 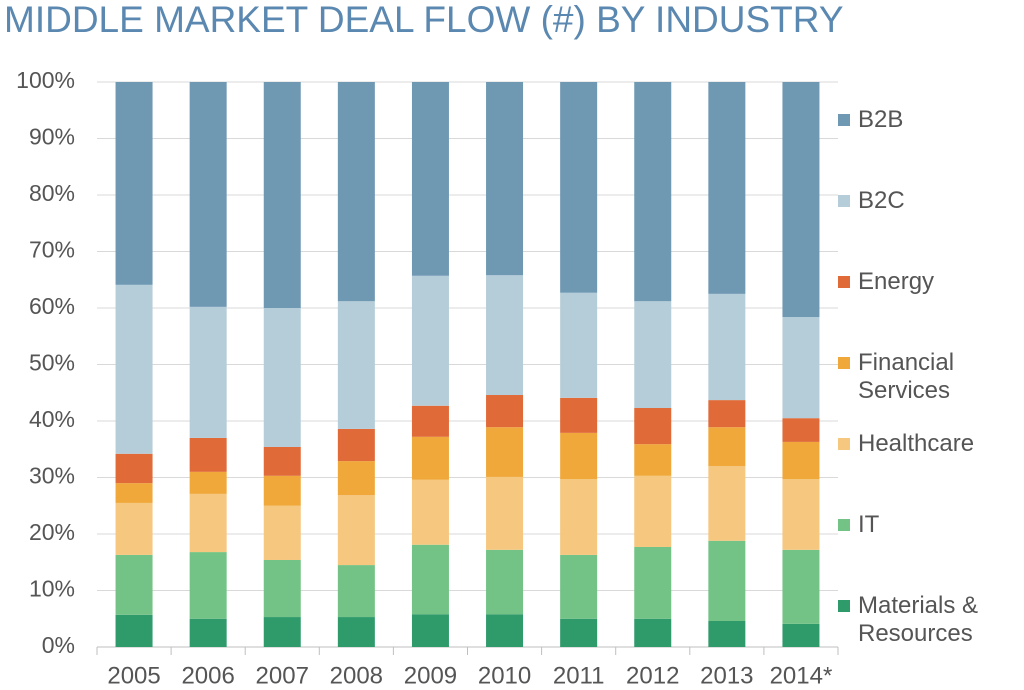 I want to click on legend-item: Energy, so click(x=928, y=282).